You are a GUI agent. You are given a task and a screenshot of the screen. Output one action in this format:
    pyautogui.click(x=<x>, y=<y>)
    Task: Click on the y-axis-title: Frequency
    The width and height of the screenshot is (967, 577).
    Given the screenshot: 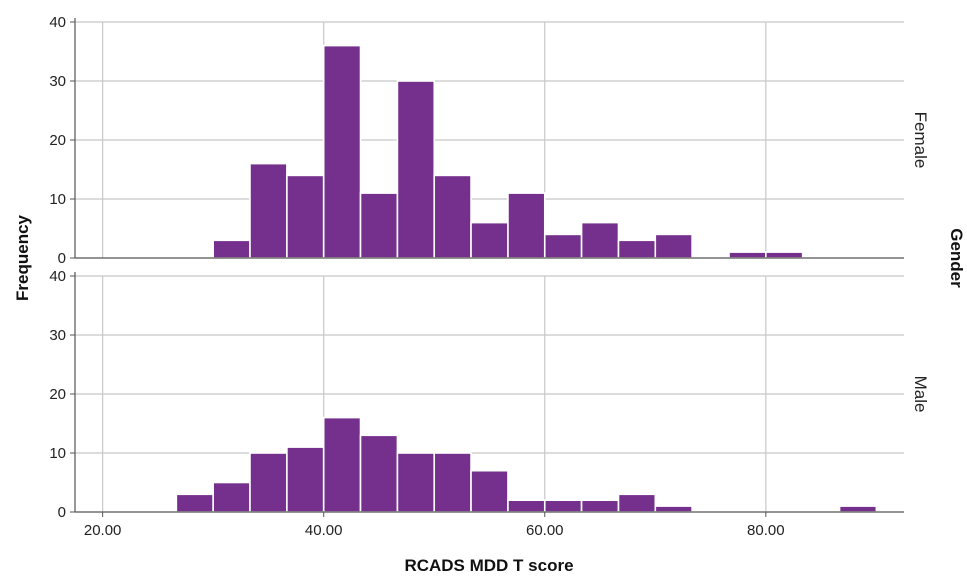 What is the action you would take?
    pyautogui.click(x=22, y=257)
    